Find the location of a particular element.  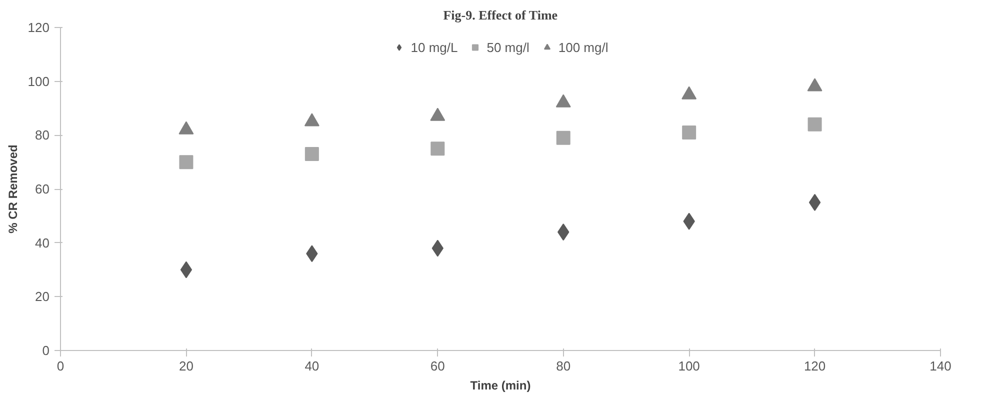

legend-label: 10 mg/L is located at coordinates (434, 47).